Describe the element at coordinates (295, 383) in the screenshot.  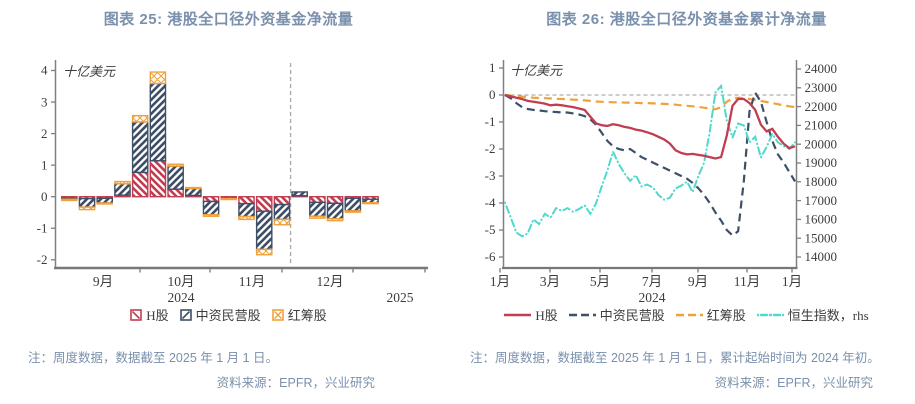
I see `figure-25-source: 资料来源：EPFR，兴业研究` at that location.